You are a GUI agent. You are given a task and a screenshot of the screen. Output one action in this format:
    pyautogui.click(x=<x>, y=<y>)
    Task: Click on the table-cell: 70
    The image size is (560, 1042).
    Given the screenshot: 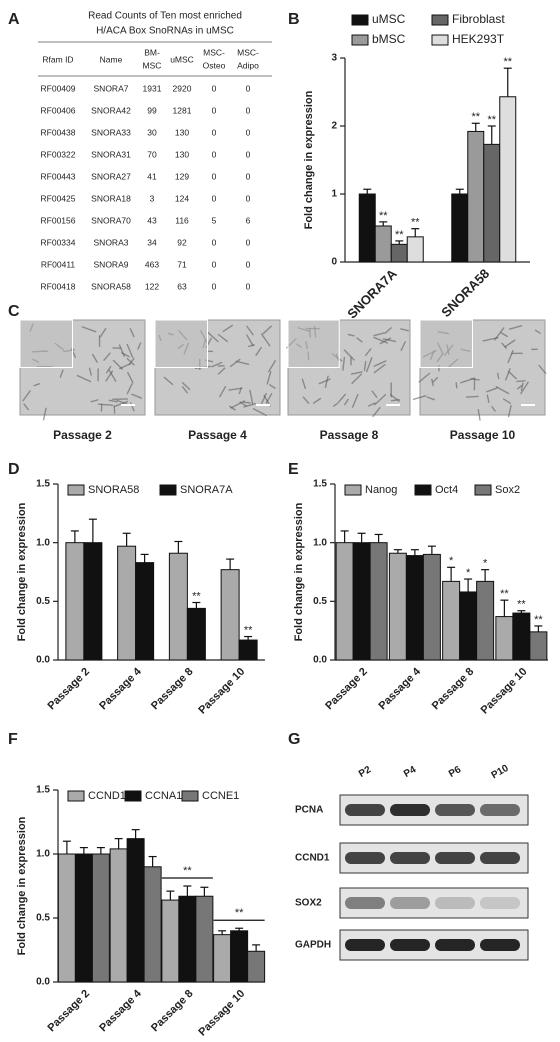 What is the action you would take?
    pyautogui.click(x=152, y=154)
    